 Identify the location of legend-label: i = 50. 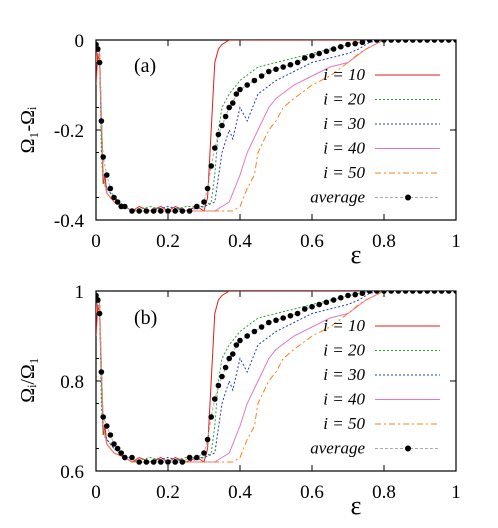
(344, 172).